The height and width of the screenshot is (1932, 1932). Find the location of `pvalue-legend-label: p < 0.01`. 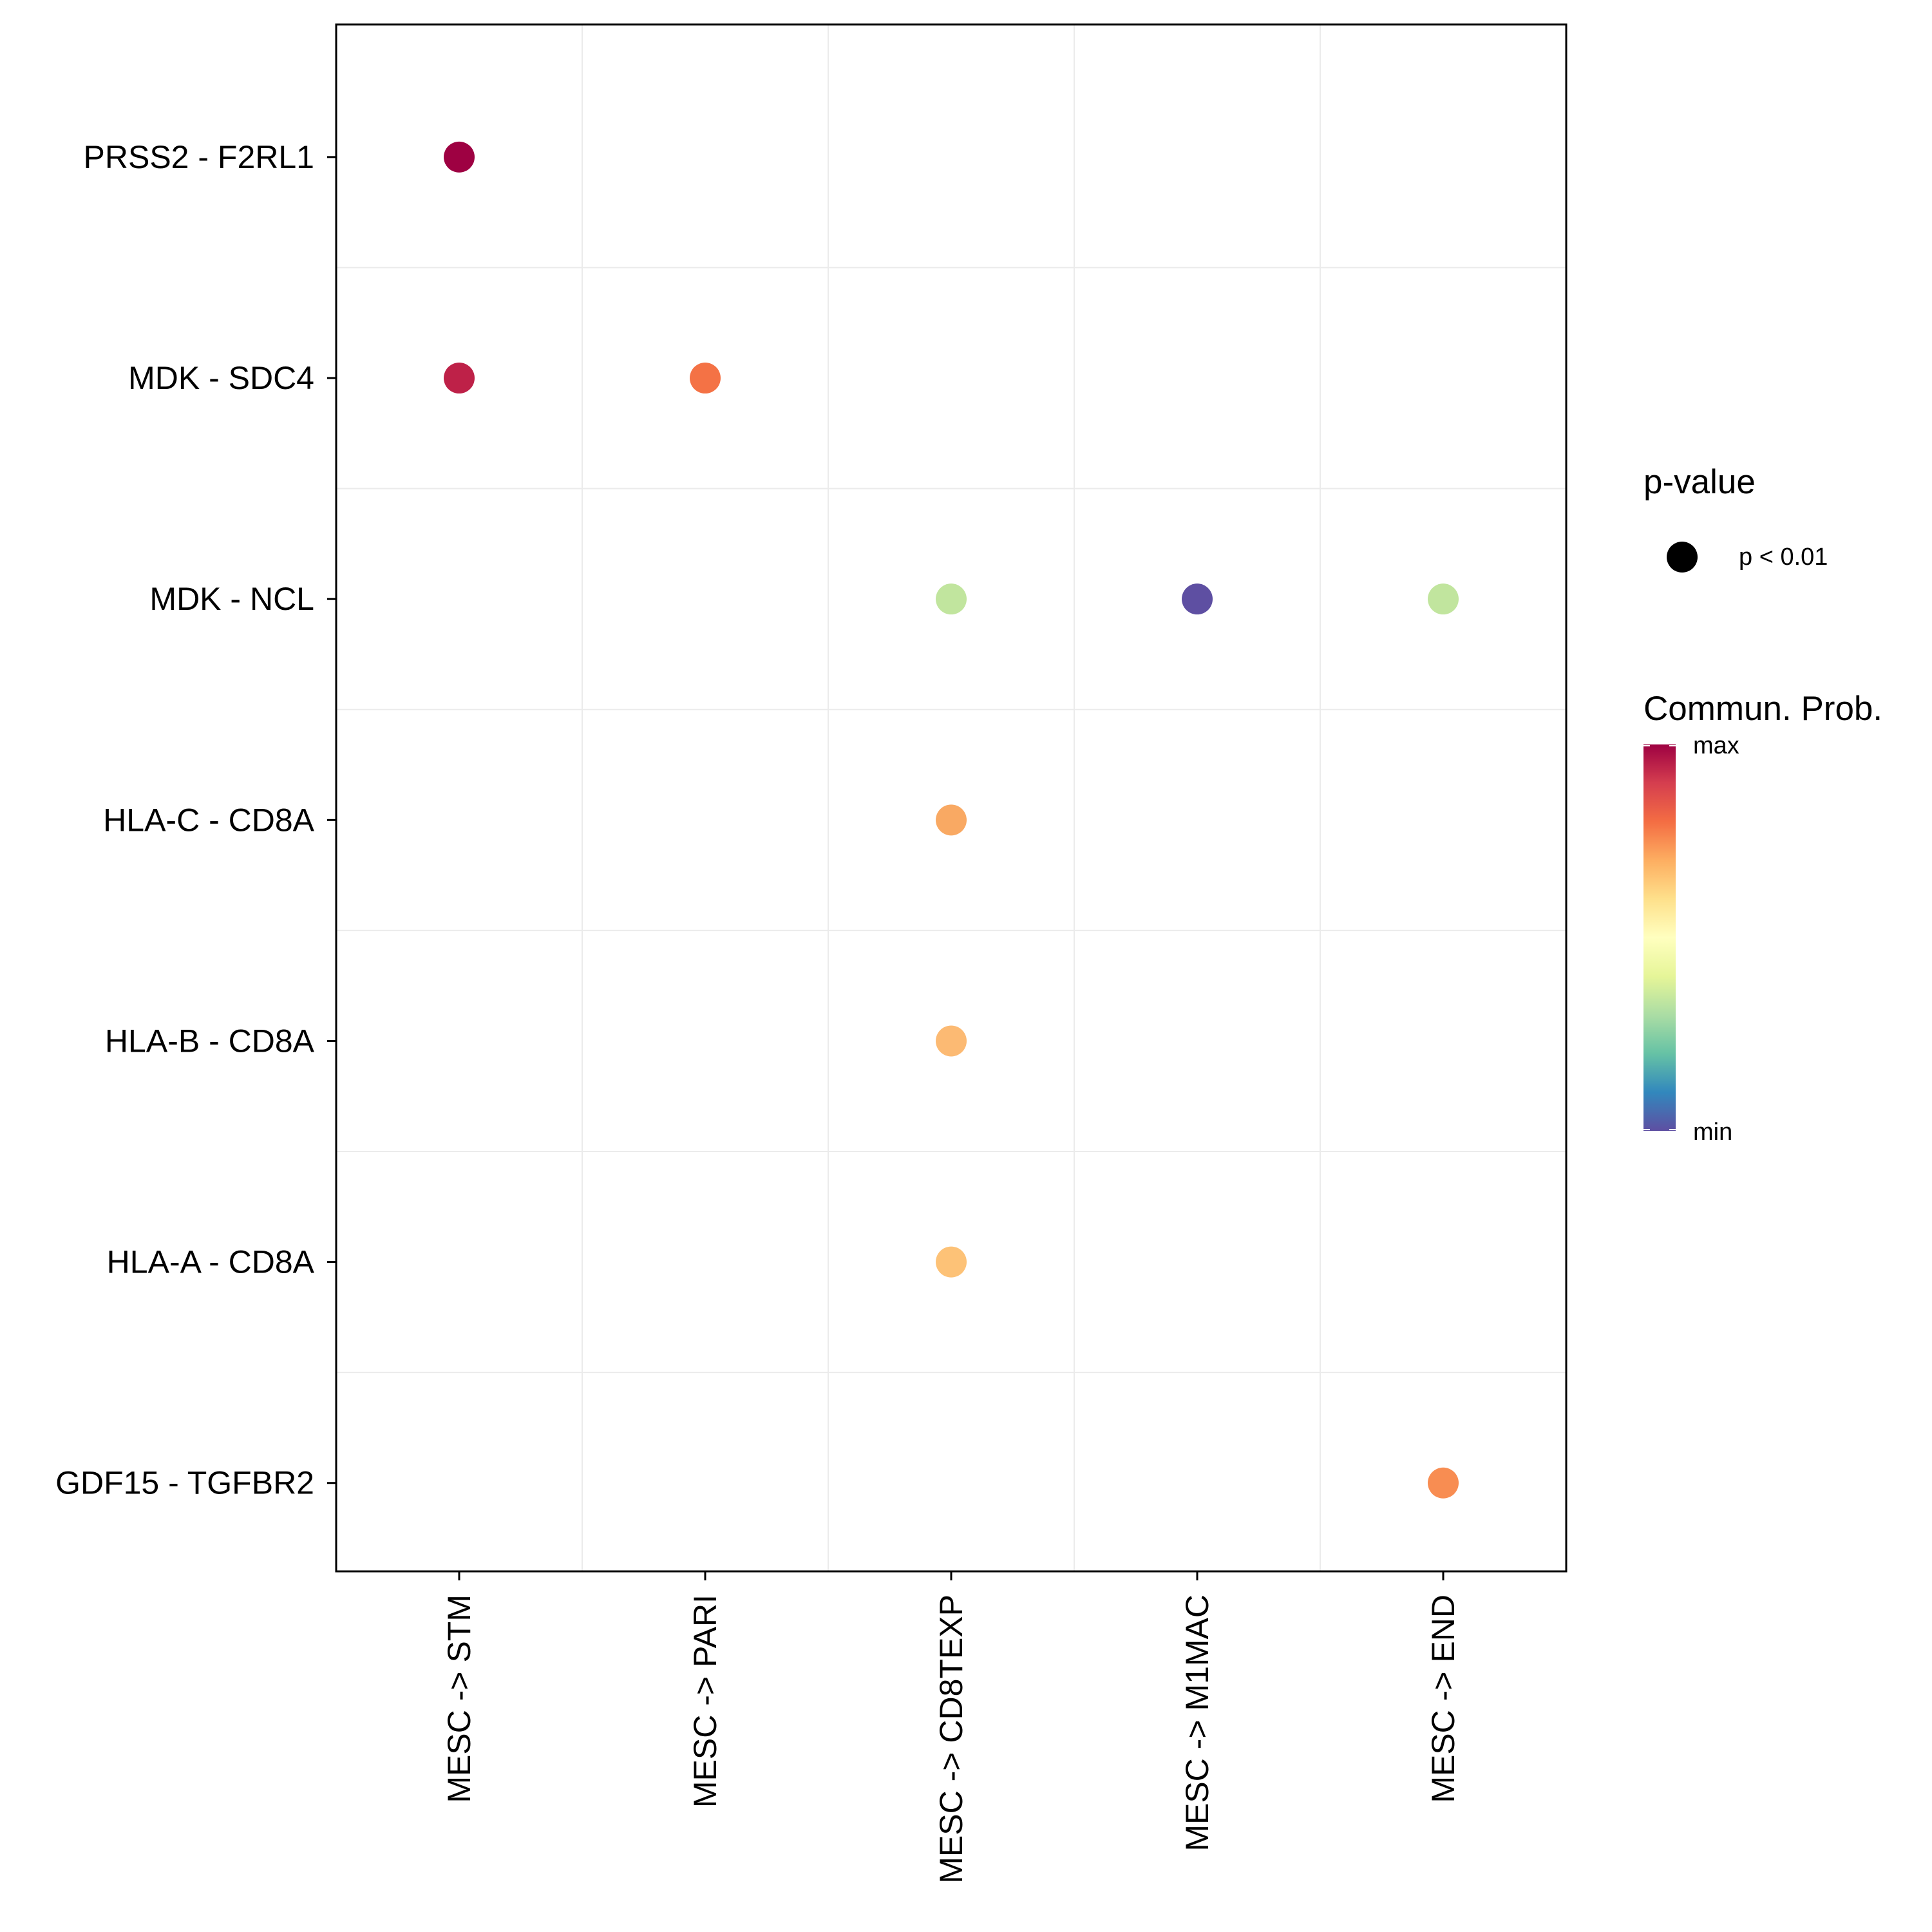

pvalue-legend-label: p < 0.01 is located at coordinates (1783, 557).